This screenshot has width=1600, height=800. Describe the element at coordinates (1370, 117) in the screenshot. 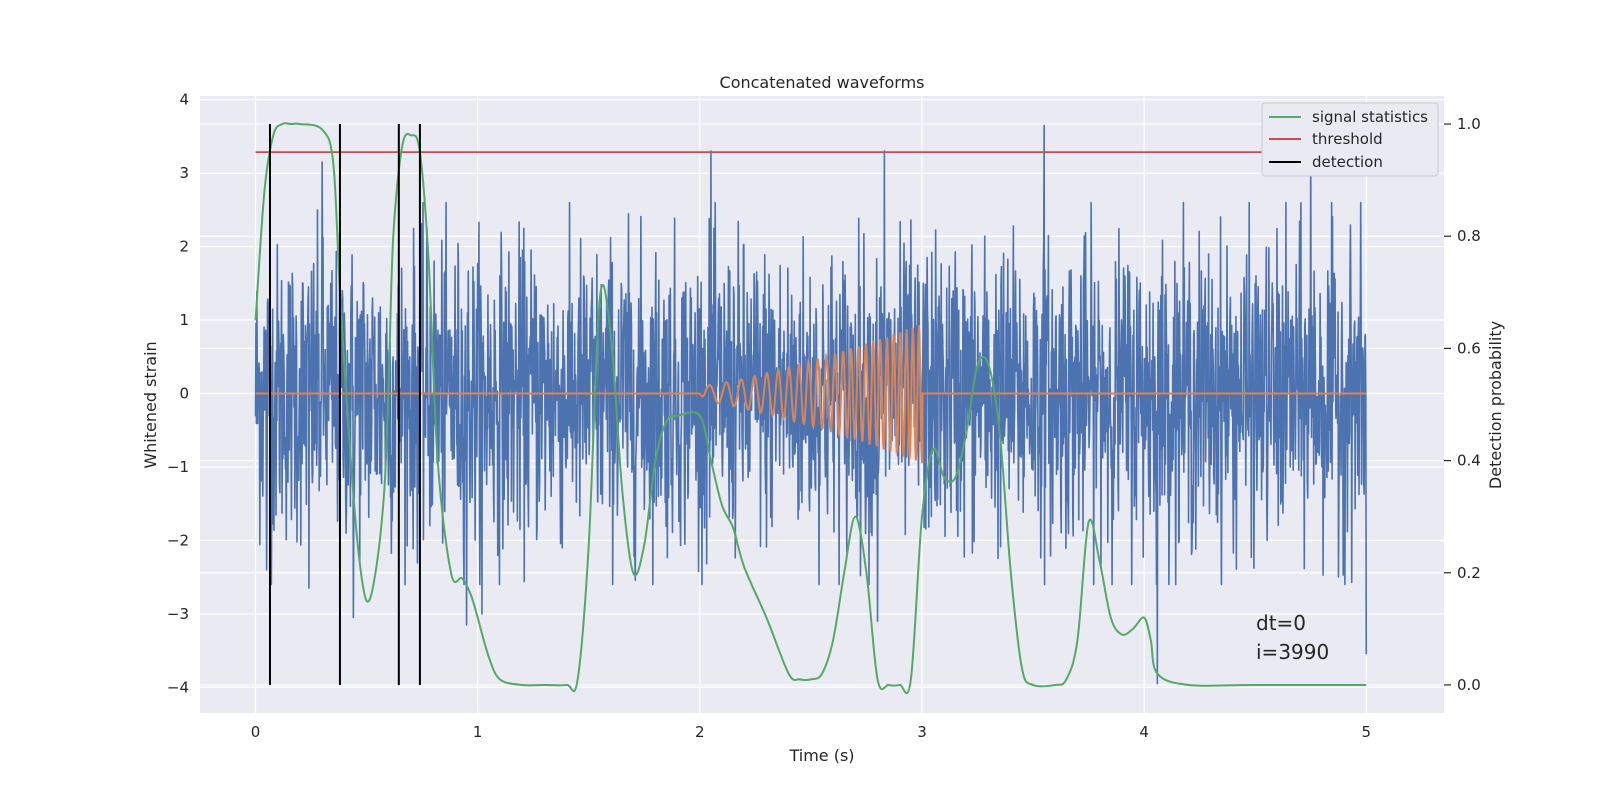

I see `legend-label-signal-statistics: signal statistics` at that location.